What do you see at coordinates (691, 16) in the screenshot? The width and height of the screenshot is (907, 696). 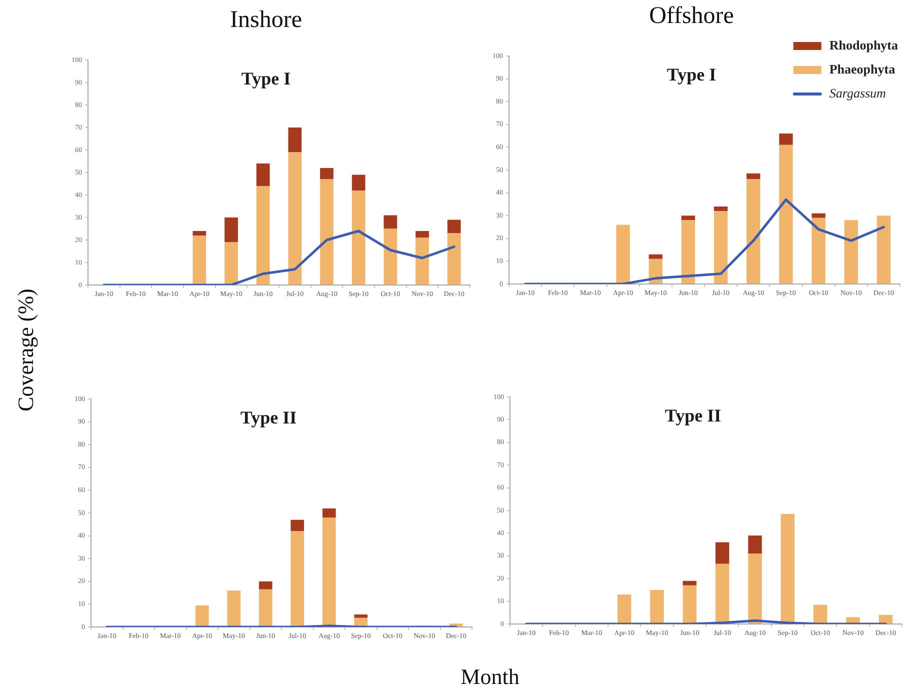 I see `chart-title: Offshore` at bounding box center [691, 16].